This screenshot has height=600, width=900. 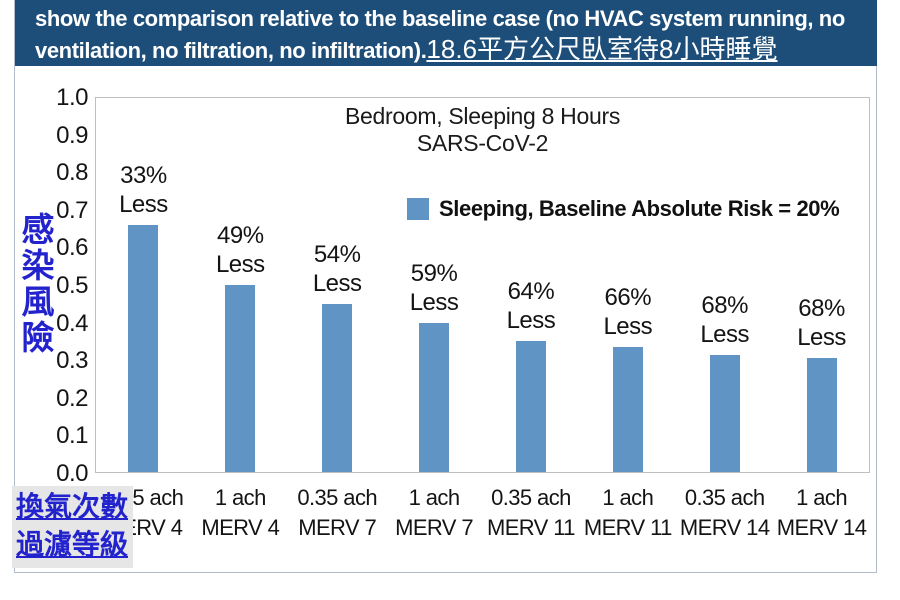 What do you see at coordinates (482, 116) in the screenshot?
I see `chart-title-line-1: Bedroom, Sleeping 8 Hours` at bounding box center [482, 116].